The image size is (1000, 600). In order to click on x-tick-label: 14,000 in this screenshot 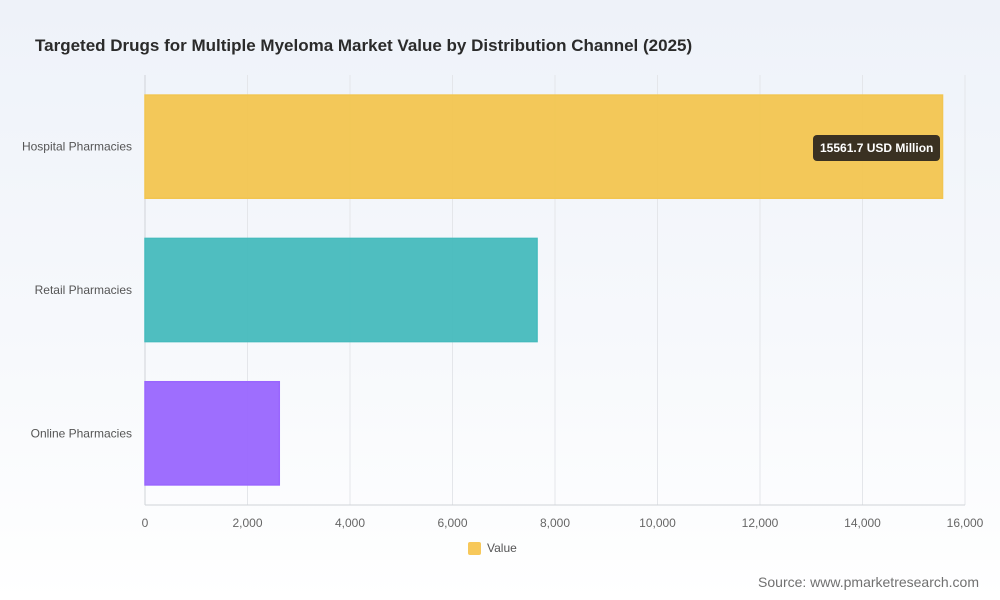, I will do `click(862, 523)`.